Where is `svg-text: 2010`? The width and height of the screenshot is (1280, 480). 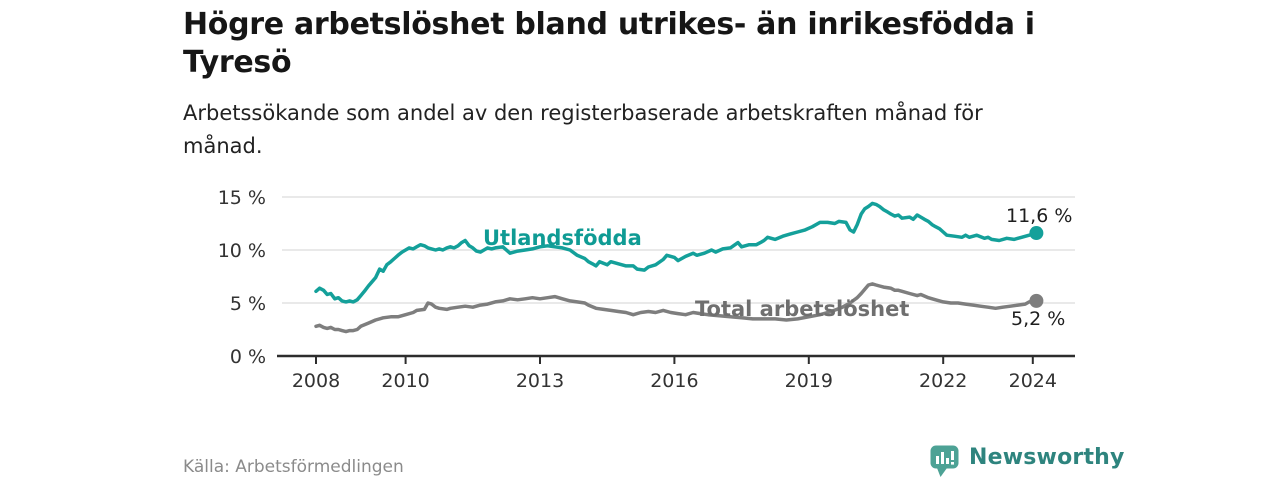
svg-text: 2010 is located at coordinates (405, 381).